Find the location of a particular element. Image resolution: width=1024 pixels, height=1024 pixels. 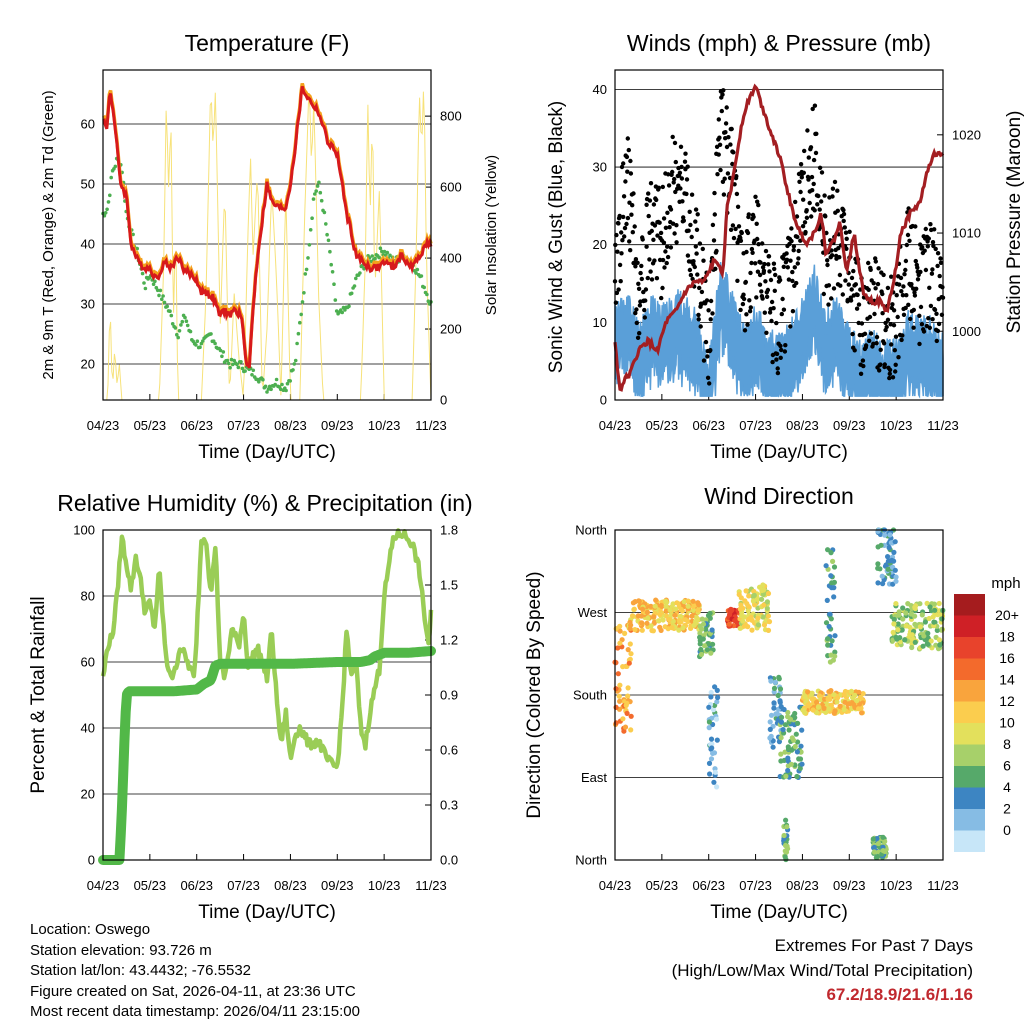

legend-label: 6 is located at coordinates (1007, 766).